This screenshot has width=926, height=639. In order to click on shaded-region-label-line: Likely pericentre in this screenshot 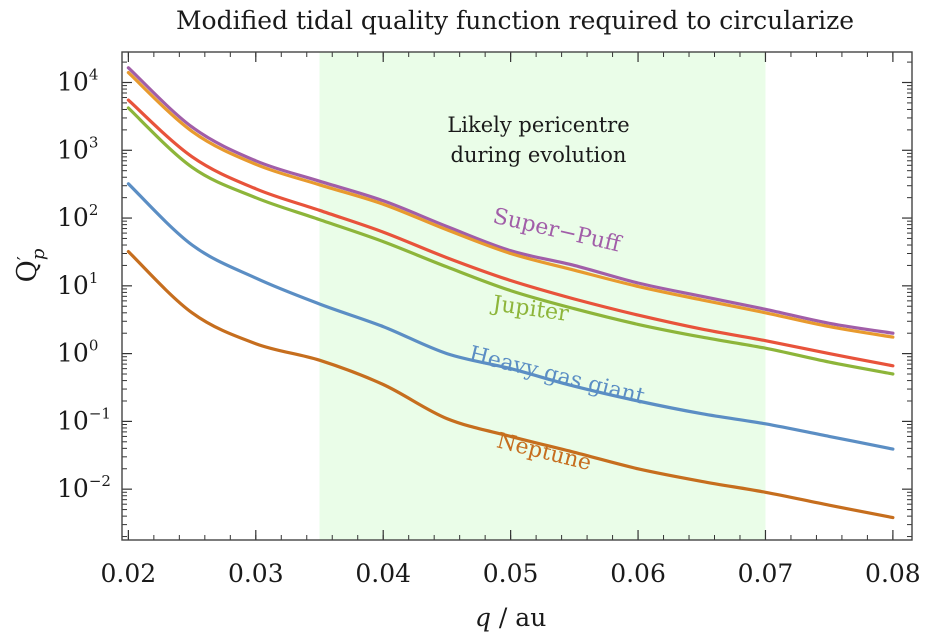, I will do `click(538, 125)`.